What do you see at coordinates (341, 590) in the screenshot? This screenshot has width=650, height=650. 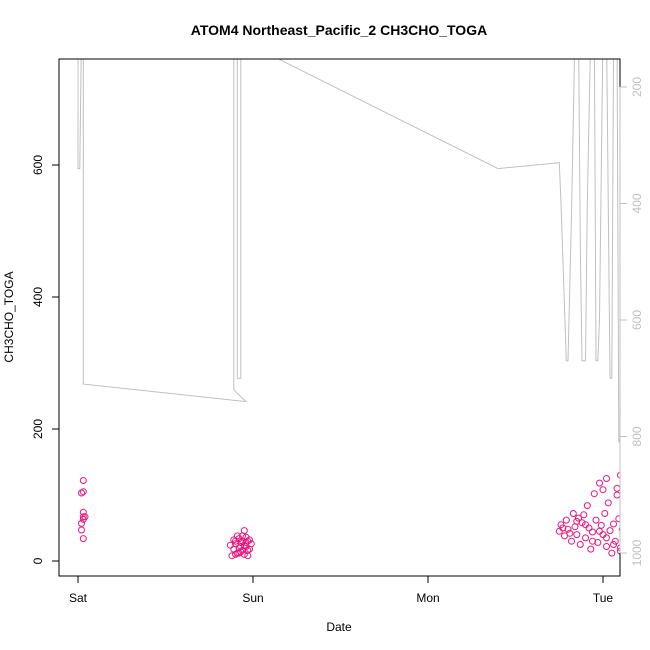 I see `x-axis: Sat Sun Mon Tue` at bounding box center [341, 590].